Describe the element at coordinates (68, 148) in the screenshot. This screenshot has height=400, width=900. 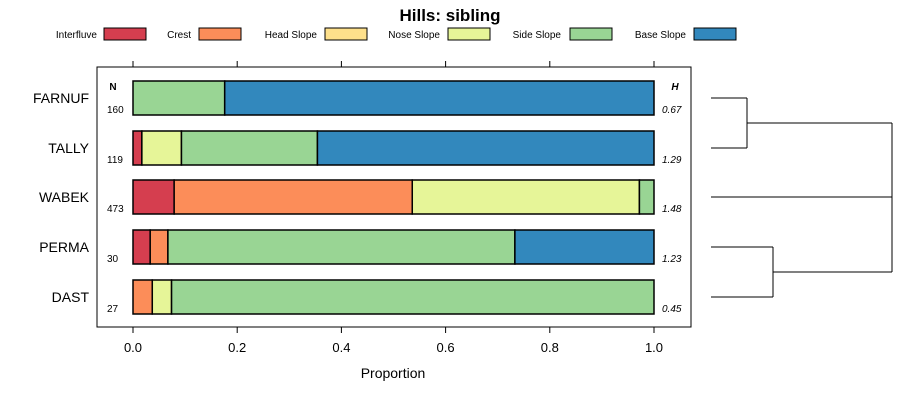
I see `row-label-tally: TALLY` at that location.